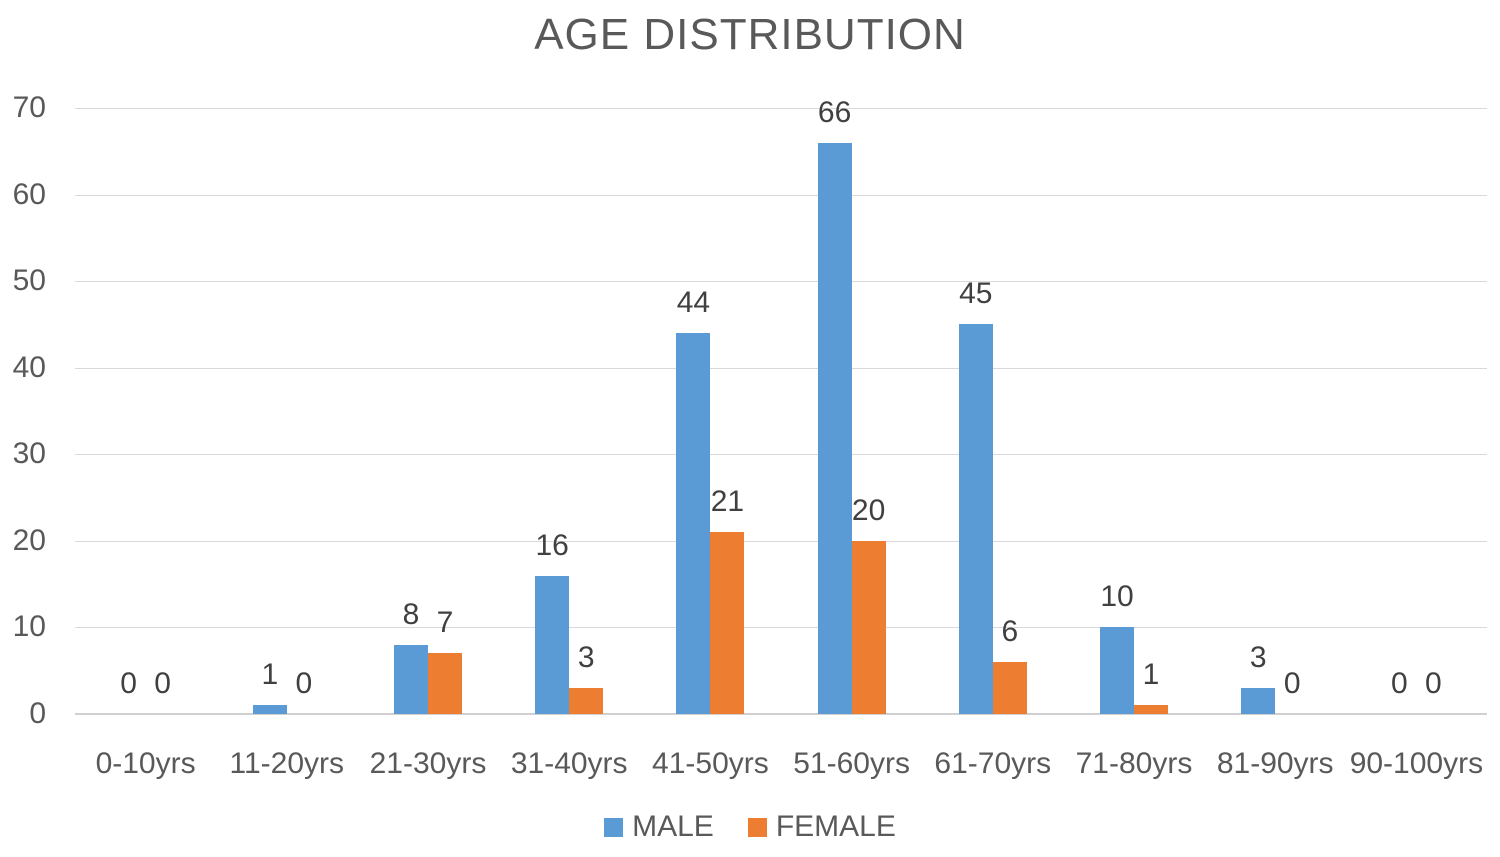 Image resolution: width=1500 pixels, height=857 pixels. Describe the element at coordinates (269, 709) in the screenshot. I see `bar-male-11-20yrs` at that location.